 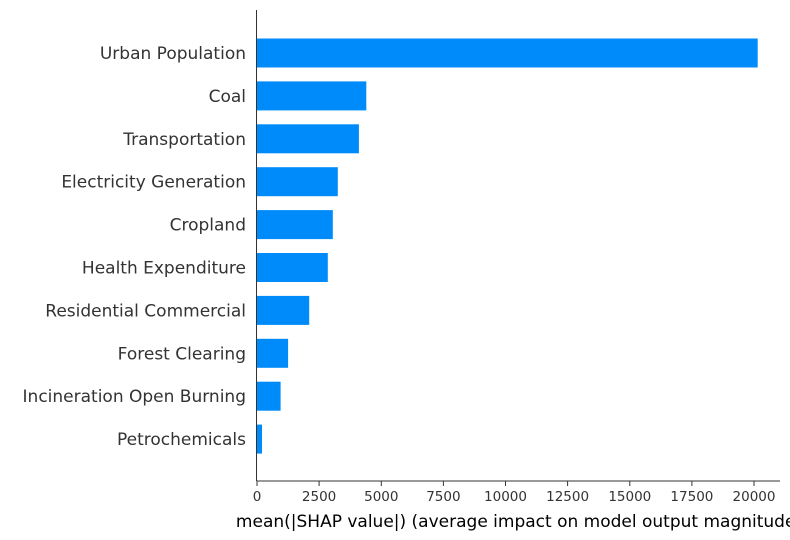 What do you see at coordinates (567, 497) in the screenshot?
I see `x-tick-label-5: 12500` at bounding box center [567, 497].